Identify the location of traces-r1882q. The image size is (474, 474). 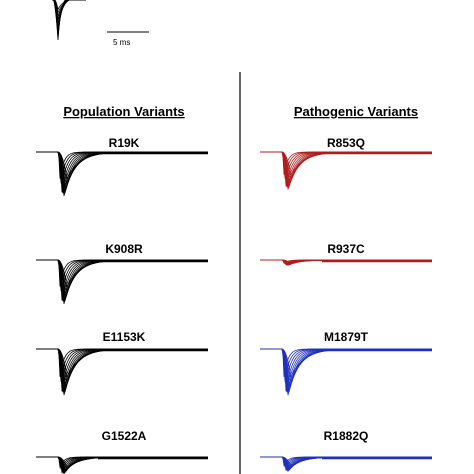
(346, 464).